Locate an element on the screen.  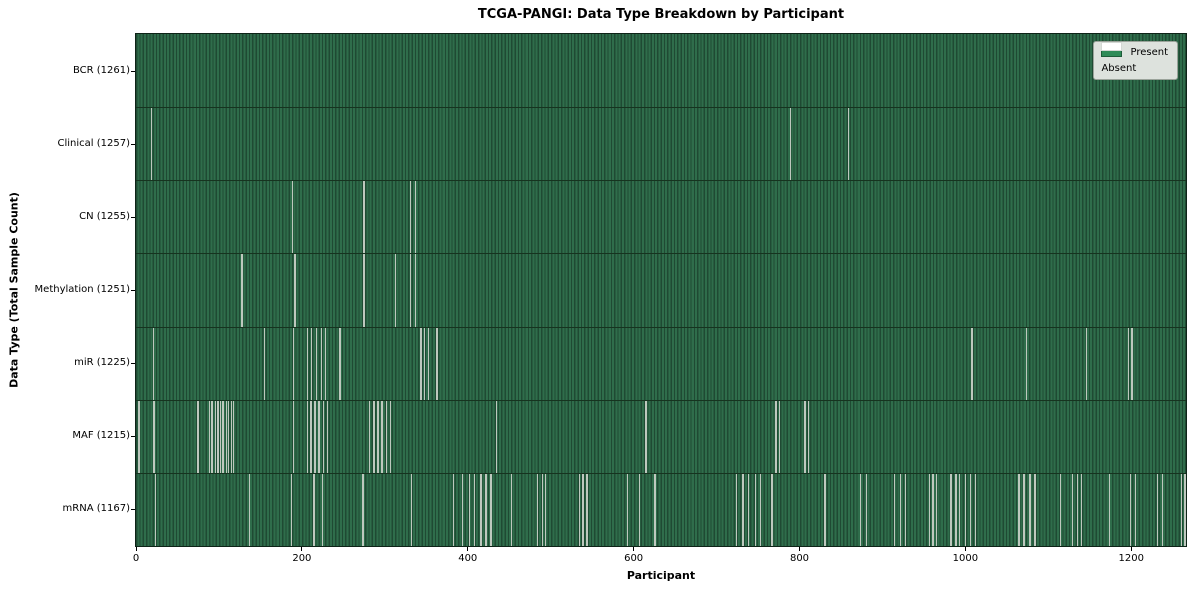
legend-item-absent: Absent is located at coordinates (1134, 58).